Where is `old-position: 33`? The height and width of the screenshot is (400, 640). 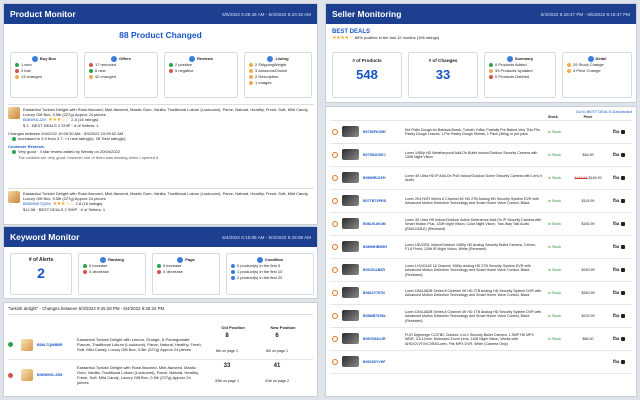
old-position: 33 is located at coordinates (227, 366).